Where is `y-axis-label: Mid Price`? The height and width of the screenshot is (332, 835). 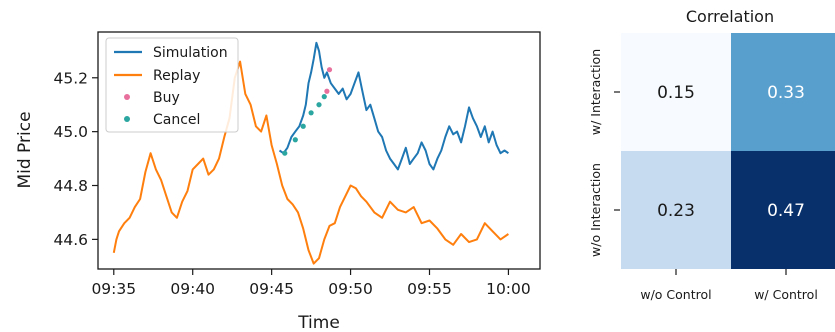
y-axis-label: Mid Price is located at coordinates (25, 149).